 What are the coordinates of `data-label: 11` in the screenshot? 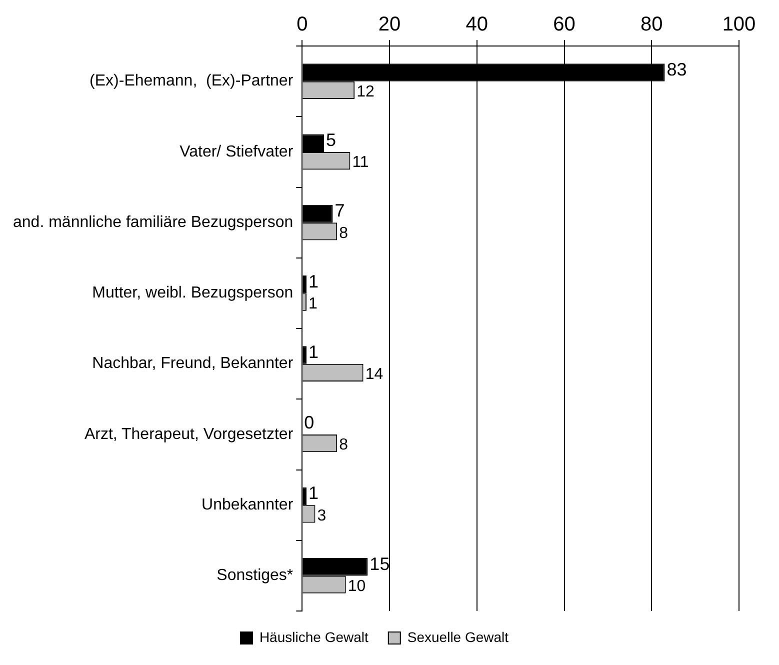 It's located at (360, 163).